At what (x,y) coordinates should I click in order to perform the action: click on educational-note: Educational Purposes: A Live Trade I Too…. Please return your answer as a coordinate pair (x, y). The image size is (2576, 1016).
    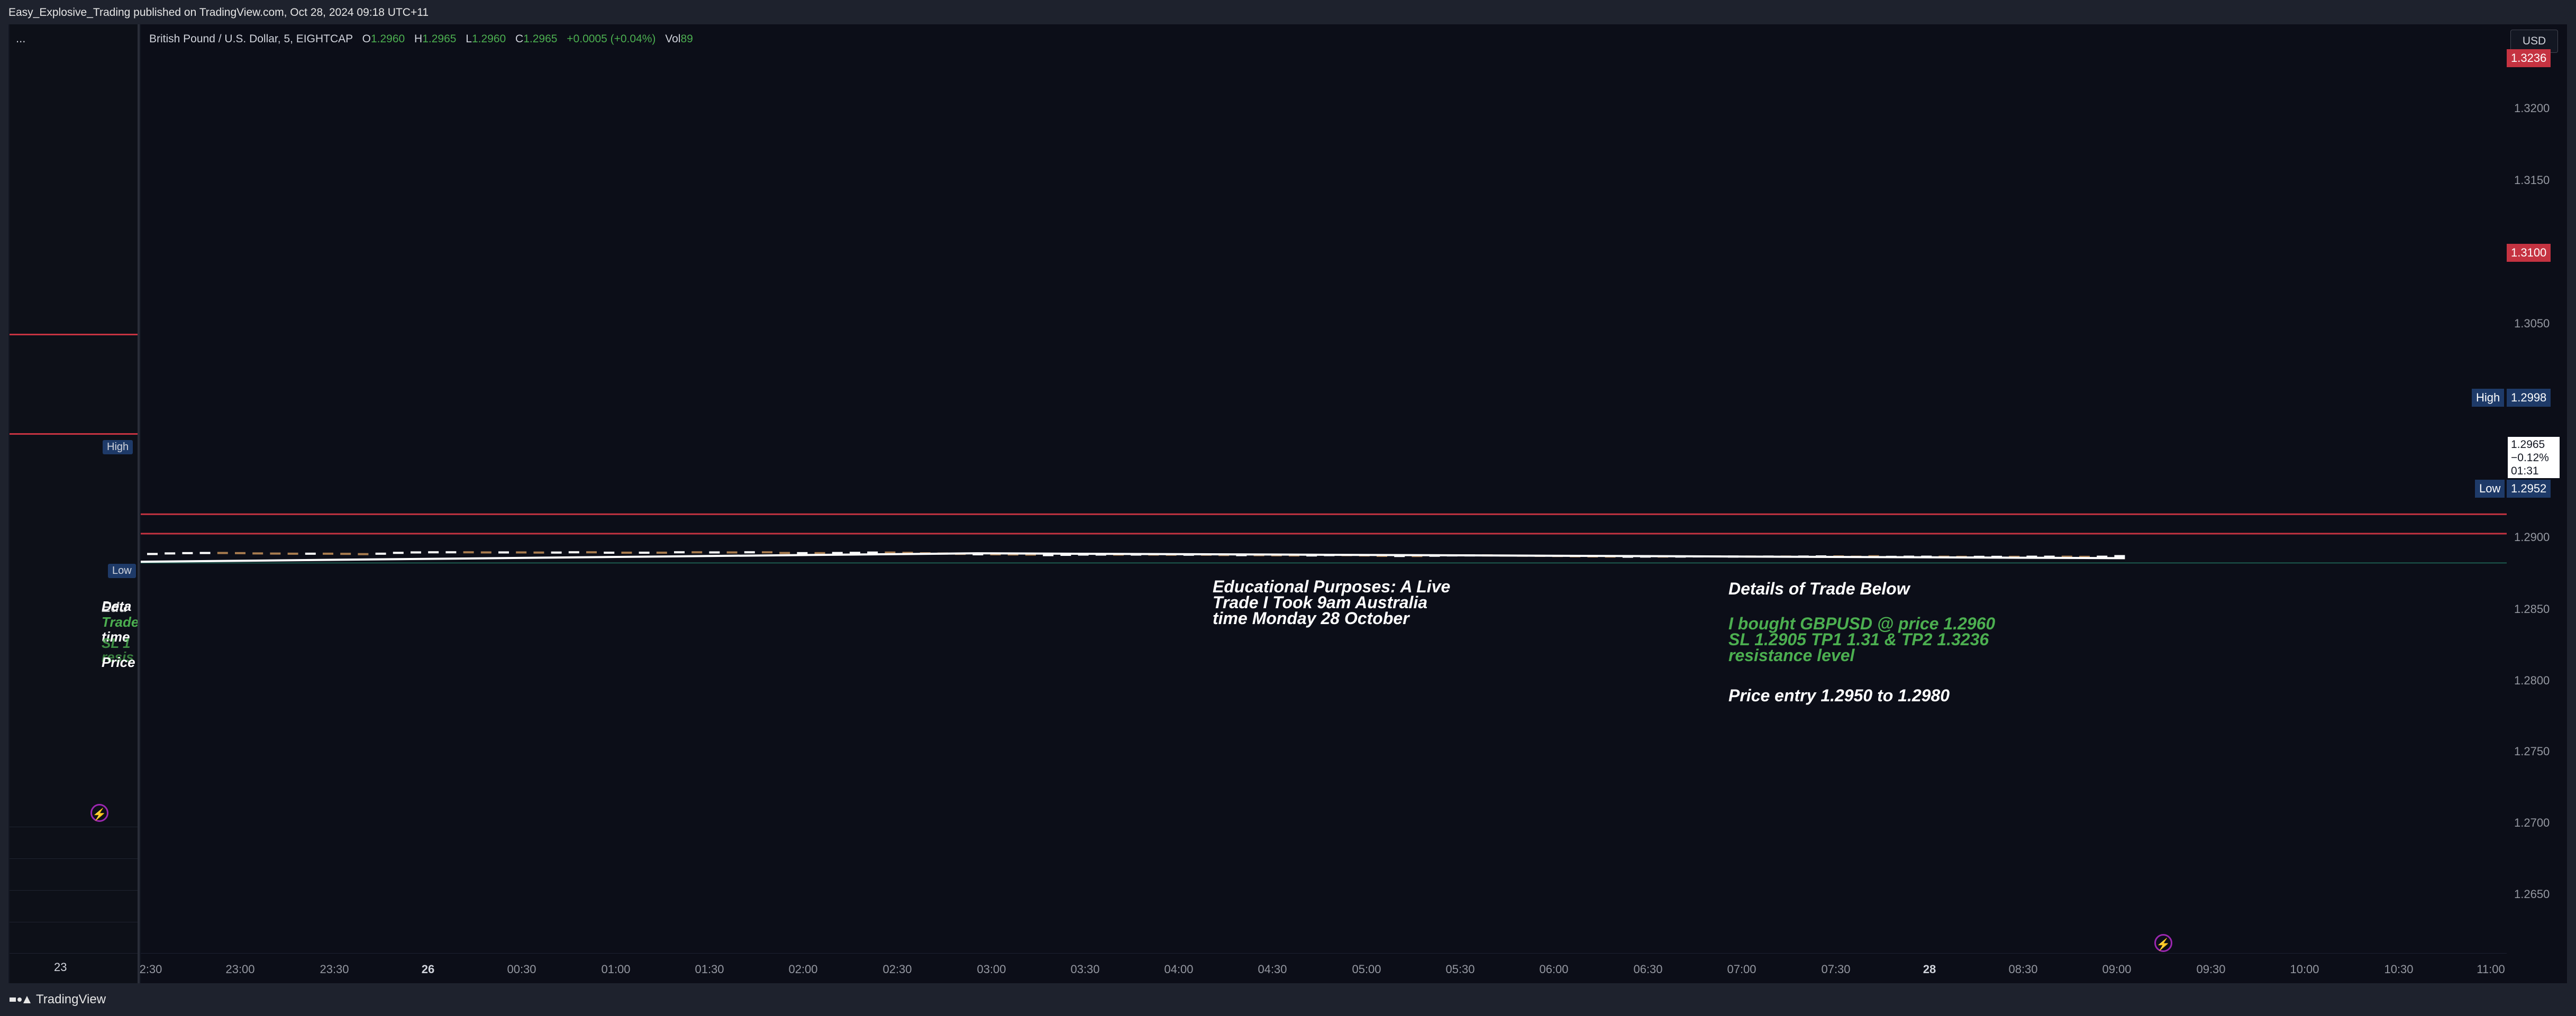
    Looking at the image, I should click on (1331, 603).